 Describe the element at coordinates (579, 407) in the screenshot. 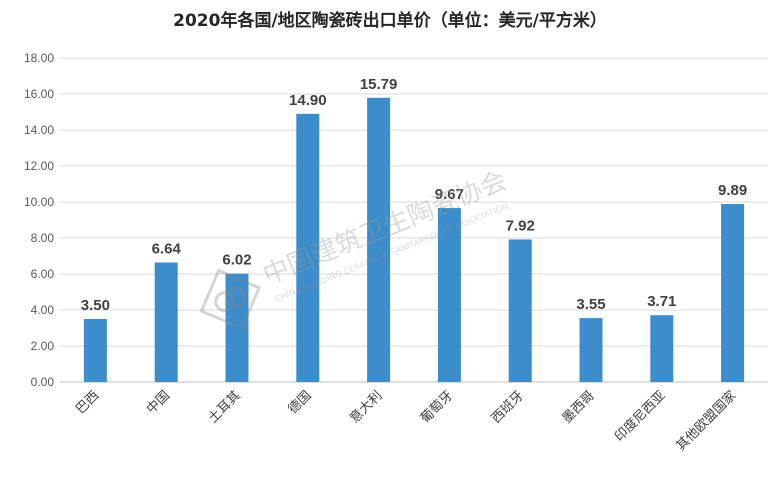

I see `x-tick-label: 墨西哥` at that location.